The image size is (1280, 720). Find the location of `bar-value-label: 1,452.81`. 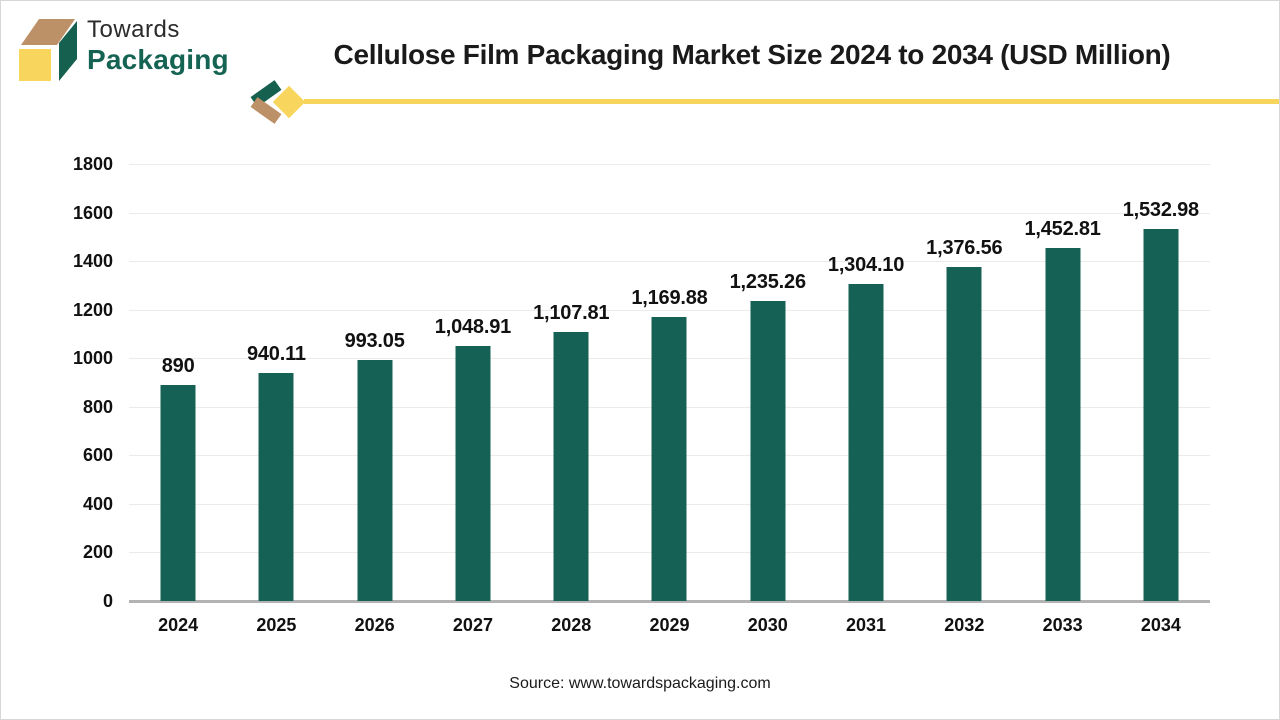

bar-value-label: 1,452.81 is located at coordinates (1062, 229).